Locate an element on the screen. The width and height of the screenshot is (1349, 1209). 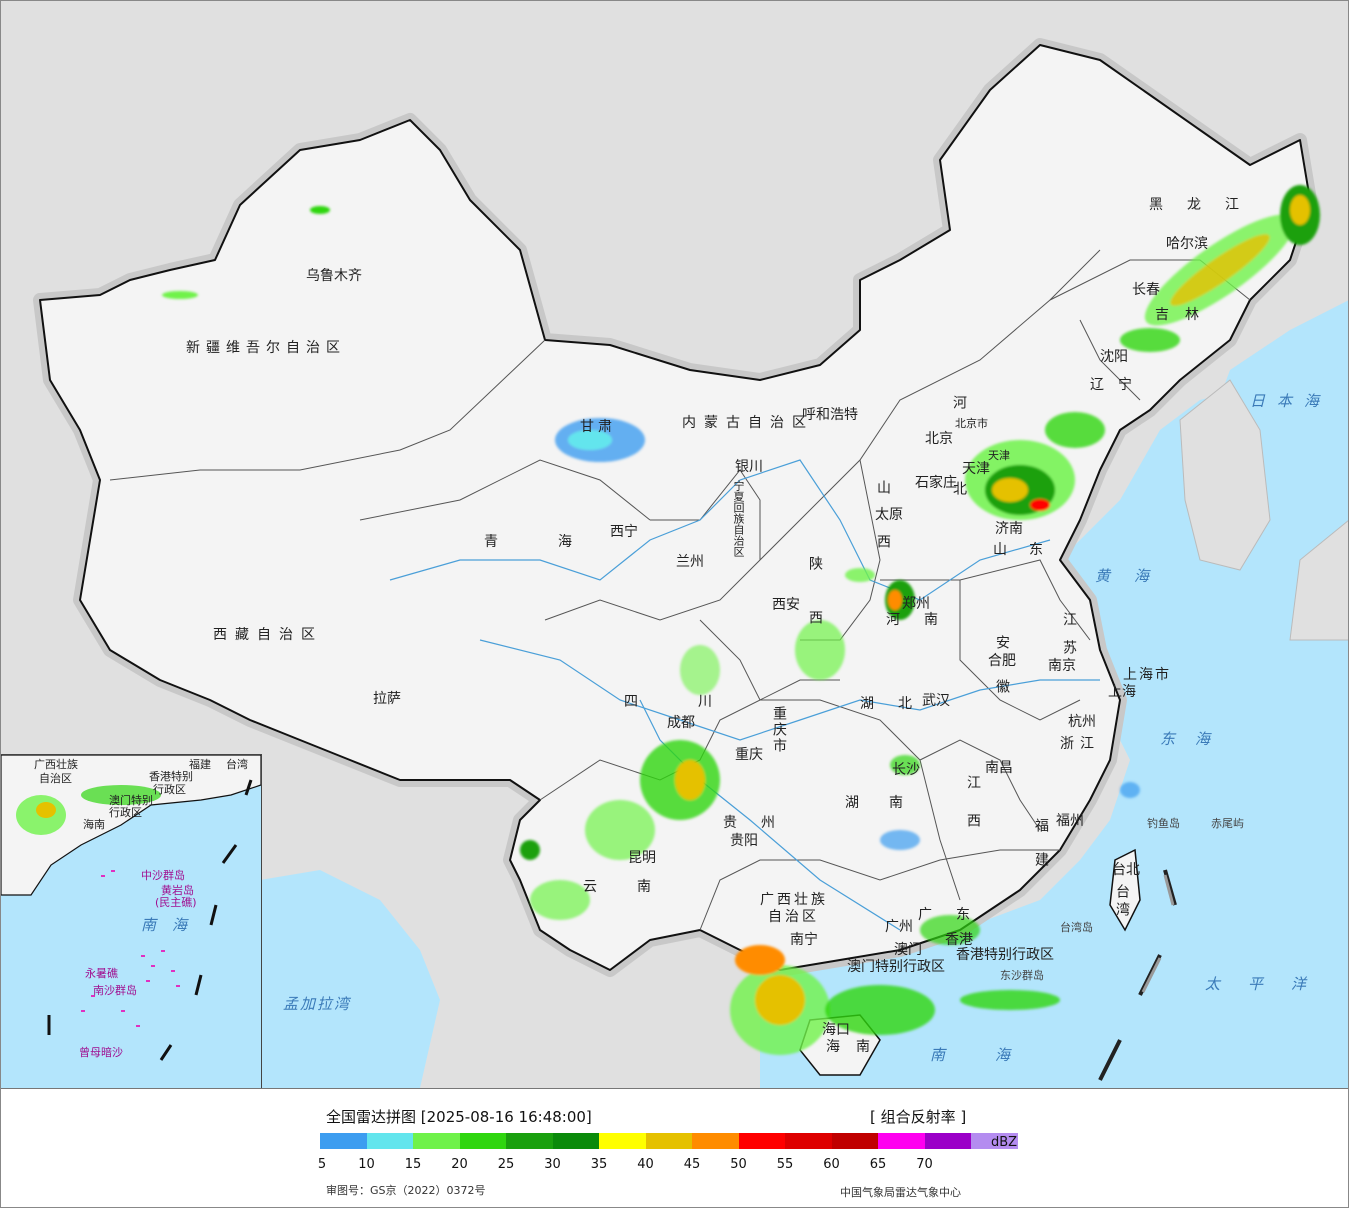
inset-label-hainan: 海南 is located at coordinates (94, 824).